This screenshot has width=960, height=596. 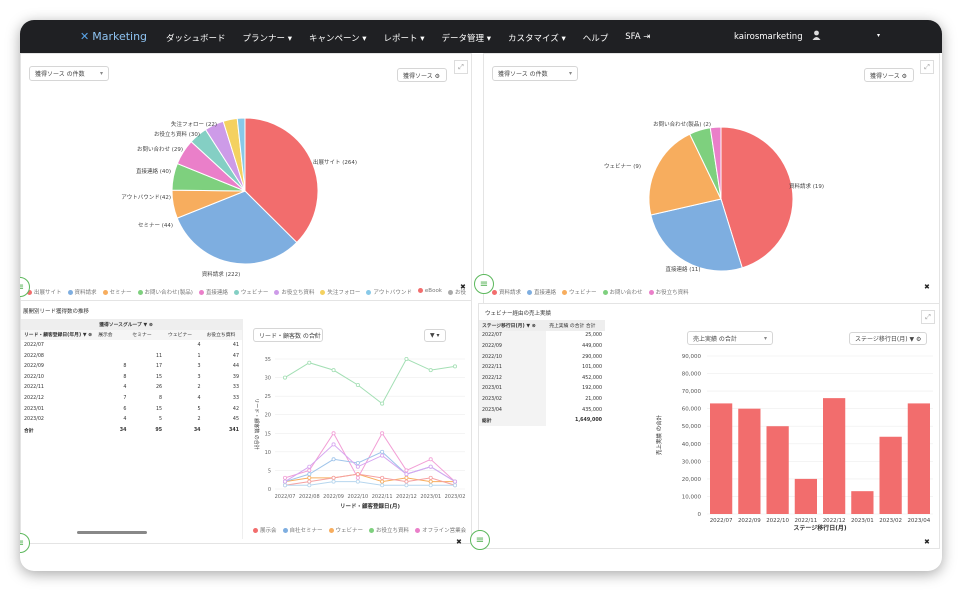 What do you see at coordinates (672, 293) in the screenshot?
I see `legend-label: お役立ち資料` at bounding box center [672, 293].